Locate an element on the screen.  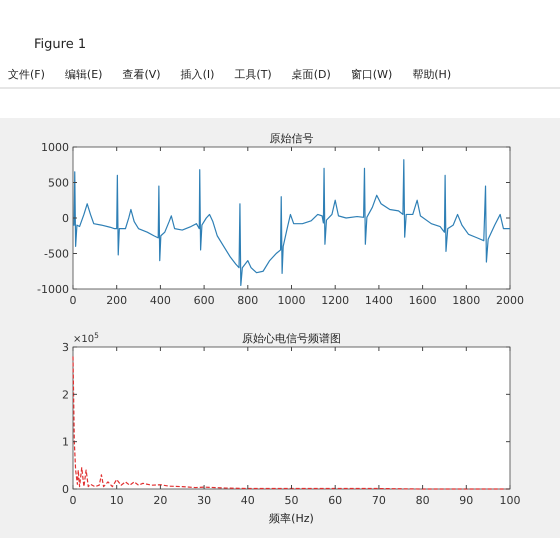
x-tick-label: 400 is located at coordinates (160, 300).